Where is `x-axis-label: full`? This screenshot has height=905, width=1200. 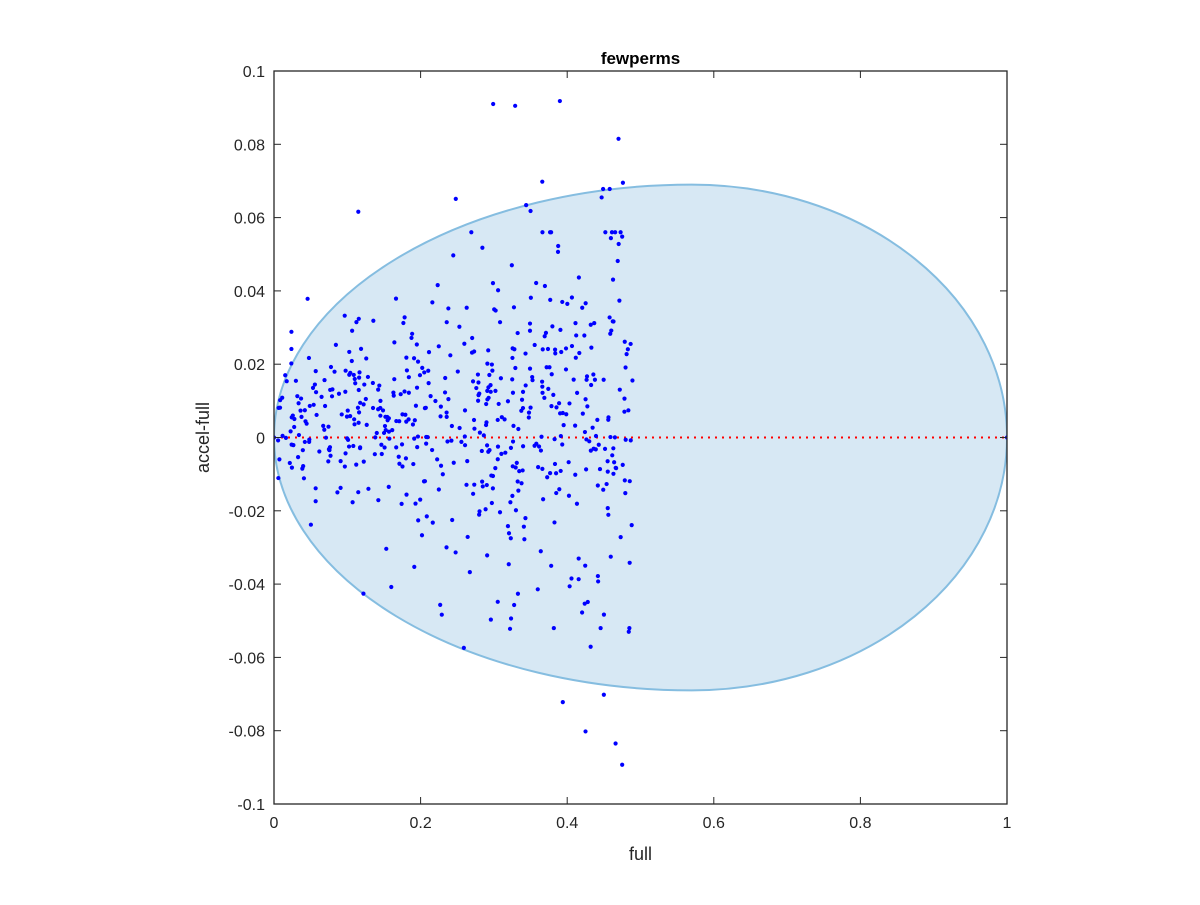
x-axis-label: full is located at coordinates (640, 854).